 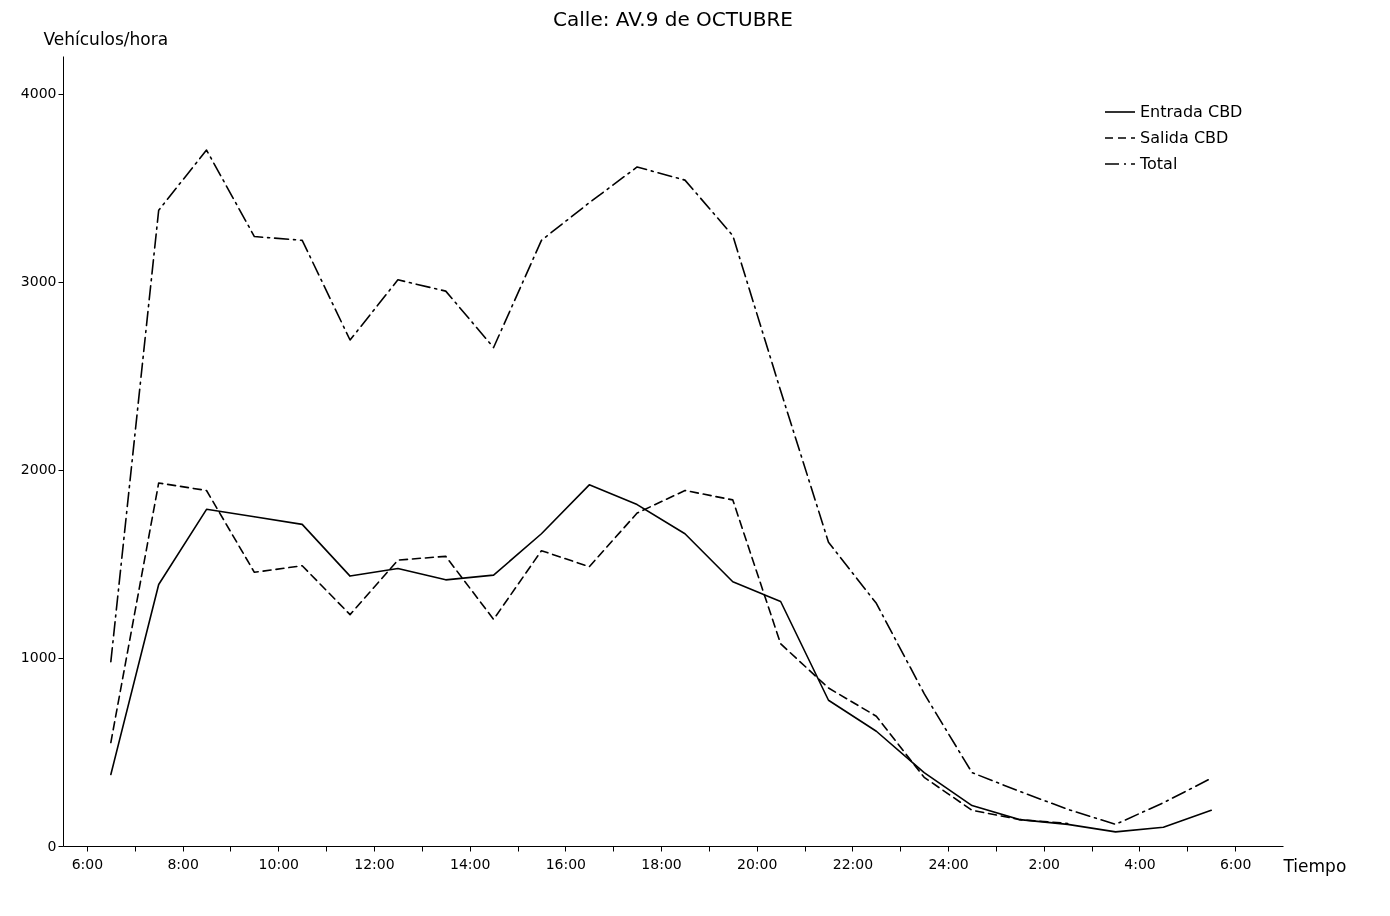 I want to click on y-tick-label: 1000, so click(x=38, y=657).